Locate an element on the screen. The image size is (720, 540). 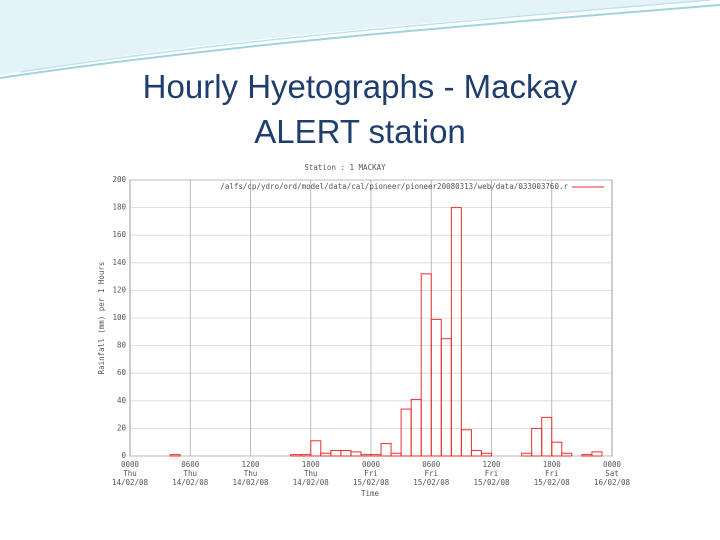
y-tick-label: 80 is located at coordinates (122, 345).